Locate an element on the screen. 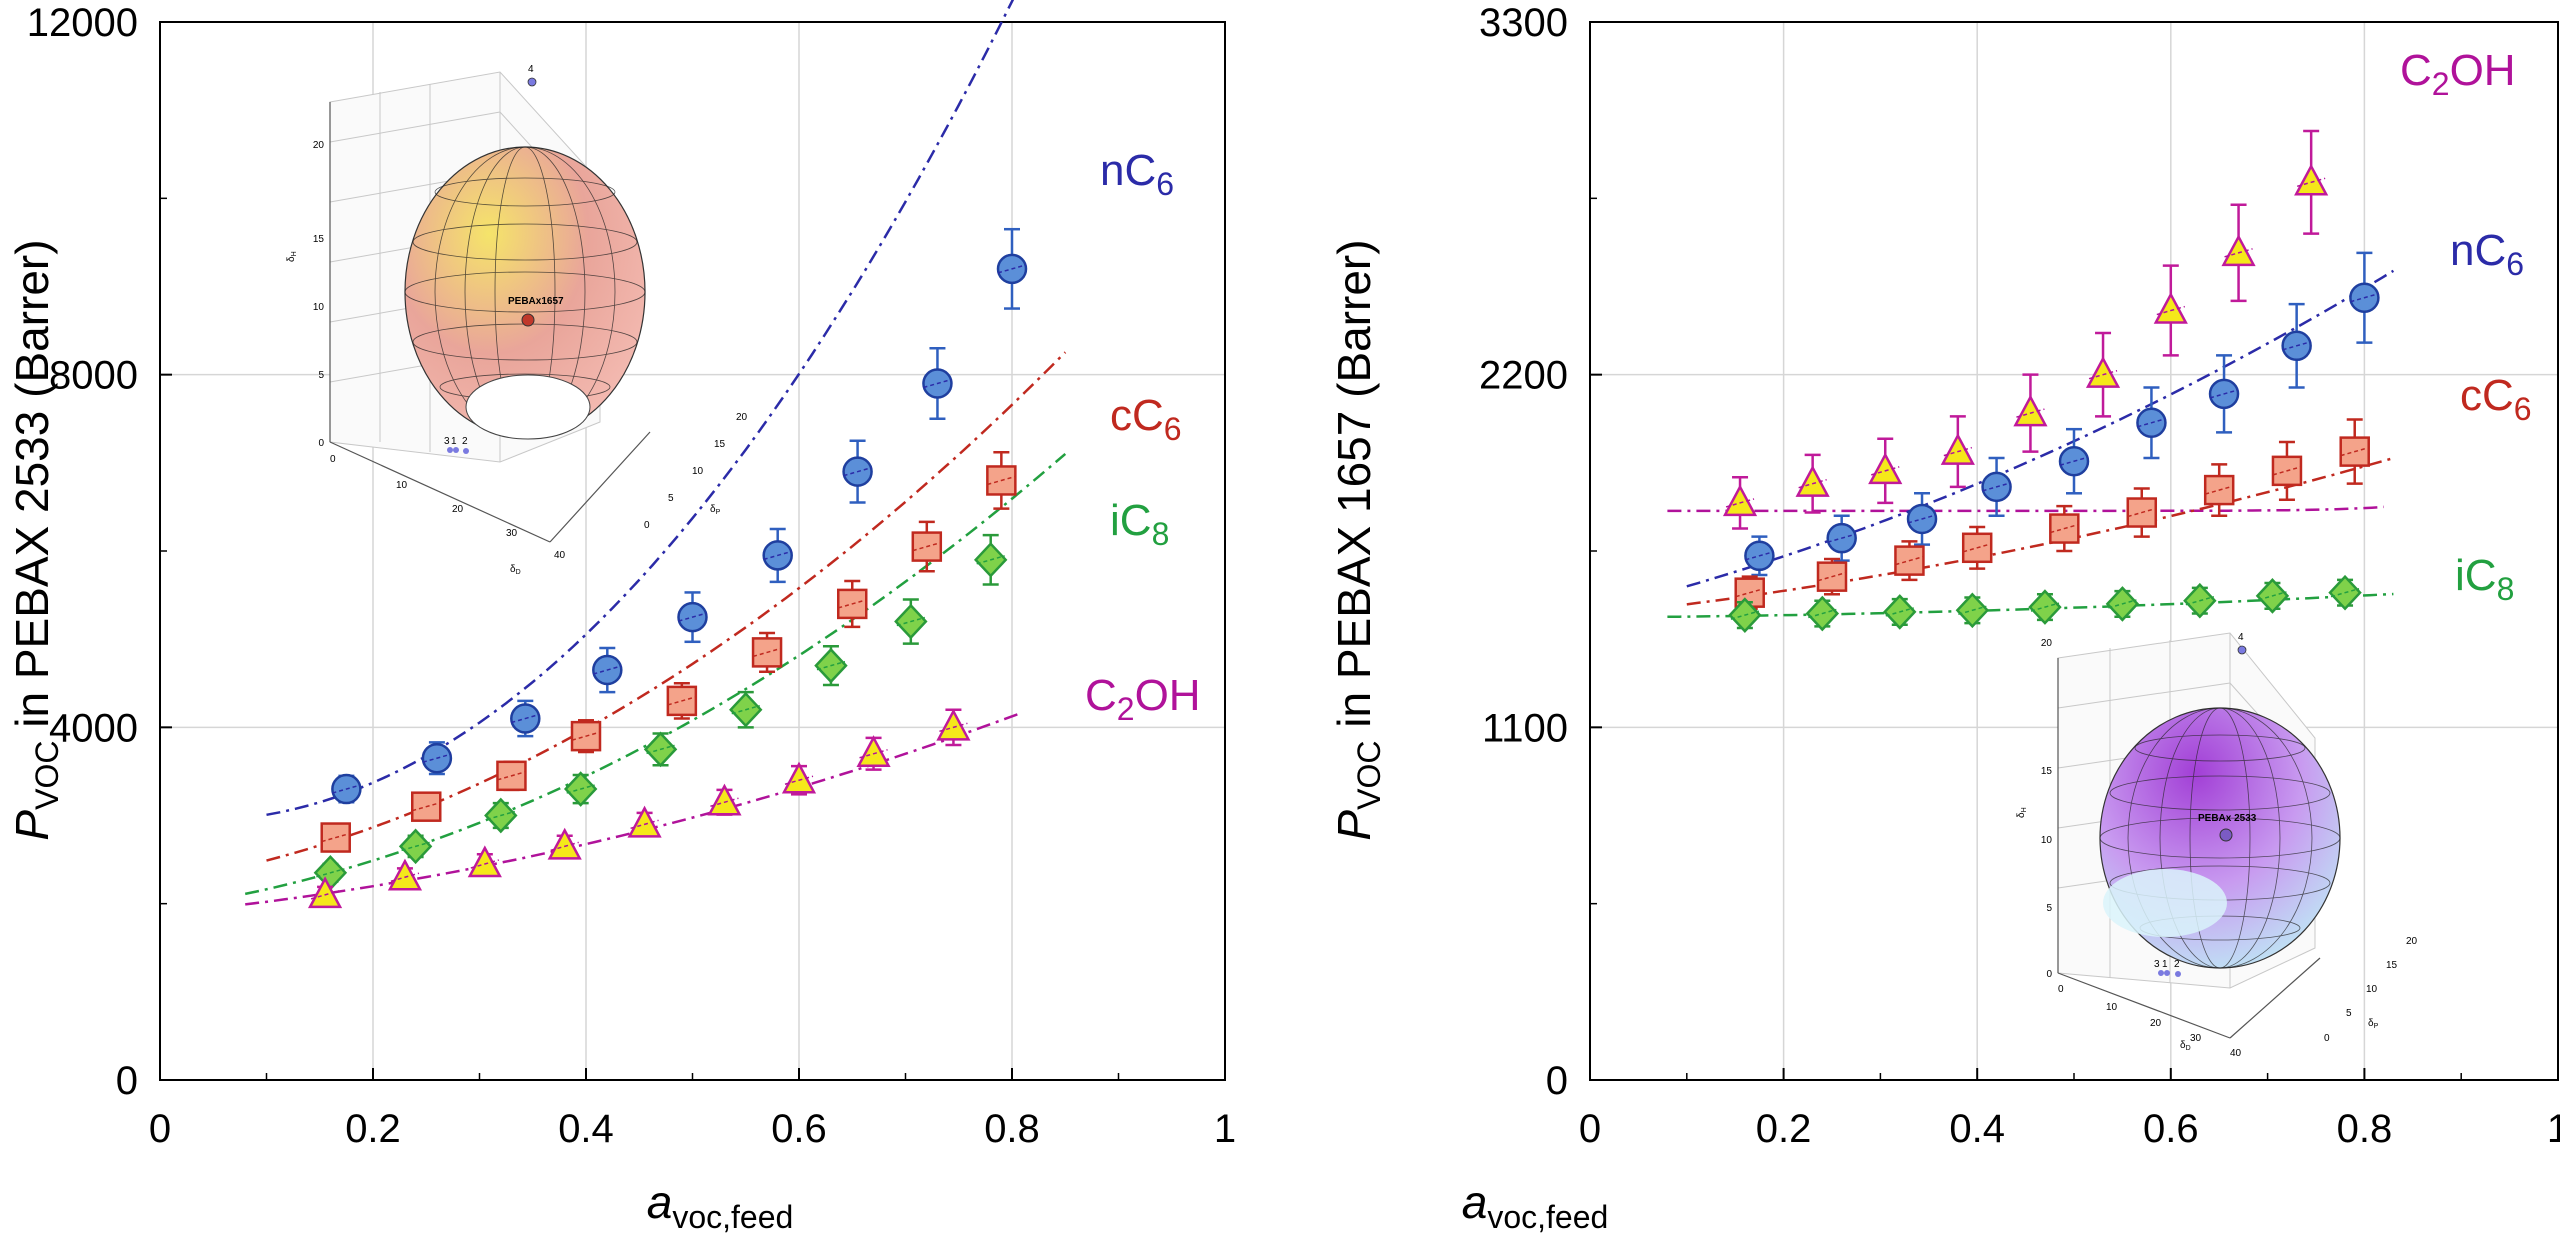  left-x-tick-label: 0.2 is located at coordinates (373, 1129).